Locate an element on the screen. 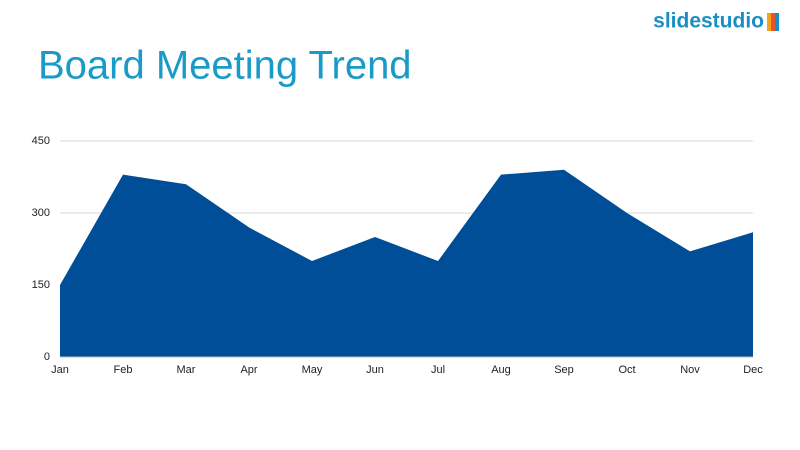 The width and height of the screenshot is (800, 450). x-tick-label: Jun is located at coordinates (375, 370).